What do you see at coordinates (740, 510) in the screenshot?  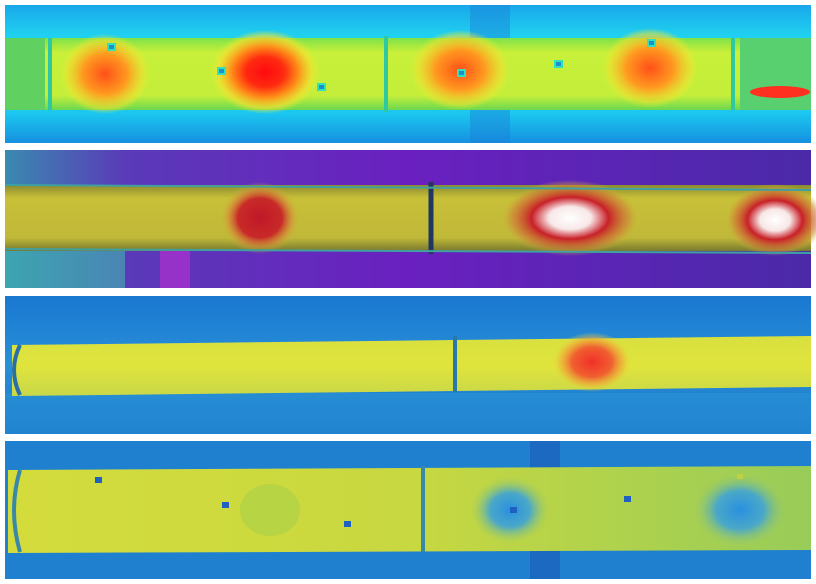 I see `cold-spot` at bounding box center [740, 510].